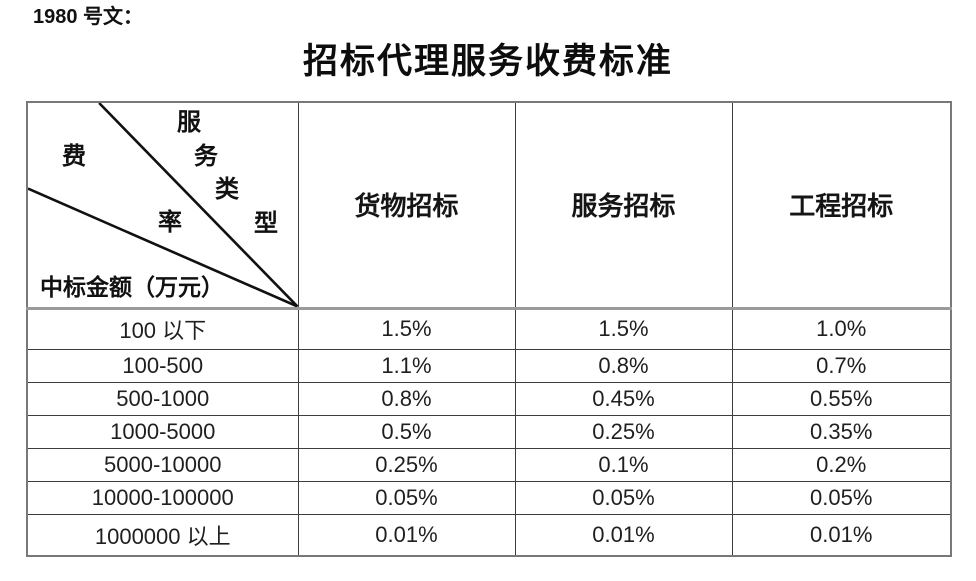 Image resolution: width=976 pixels, height=581 pixels. I want to click on diagonal-lines-graphic, so click(163, 205).